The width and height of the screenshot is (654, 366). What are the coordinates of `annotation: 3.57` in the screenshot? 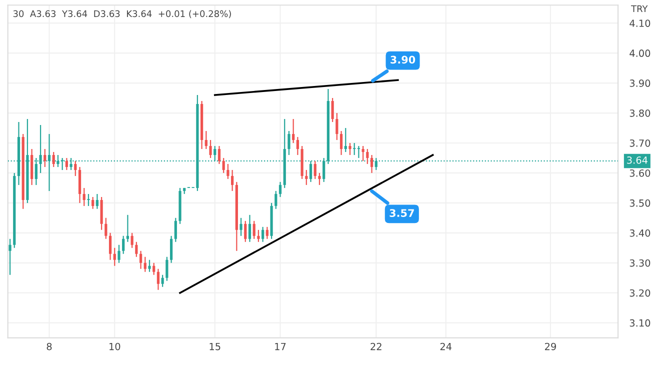 It's located at (402, 213).